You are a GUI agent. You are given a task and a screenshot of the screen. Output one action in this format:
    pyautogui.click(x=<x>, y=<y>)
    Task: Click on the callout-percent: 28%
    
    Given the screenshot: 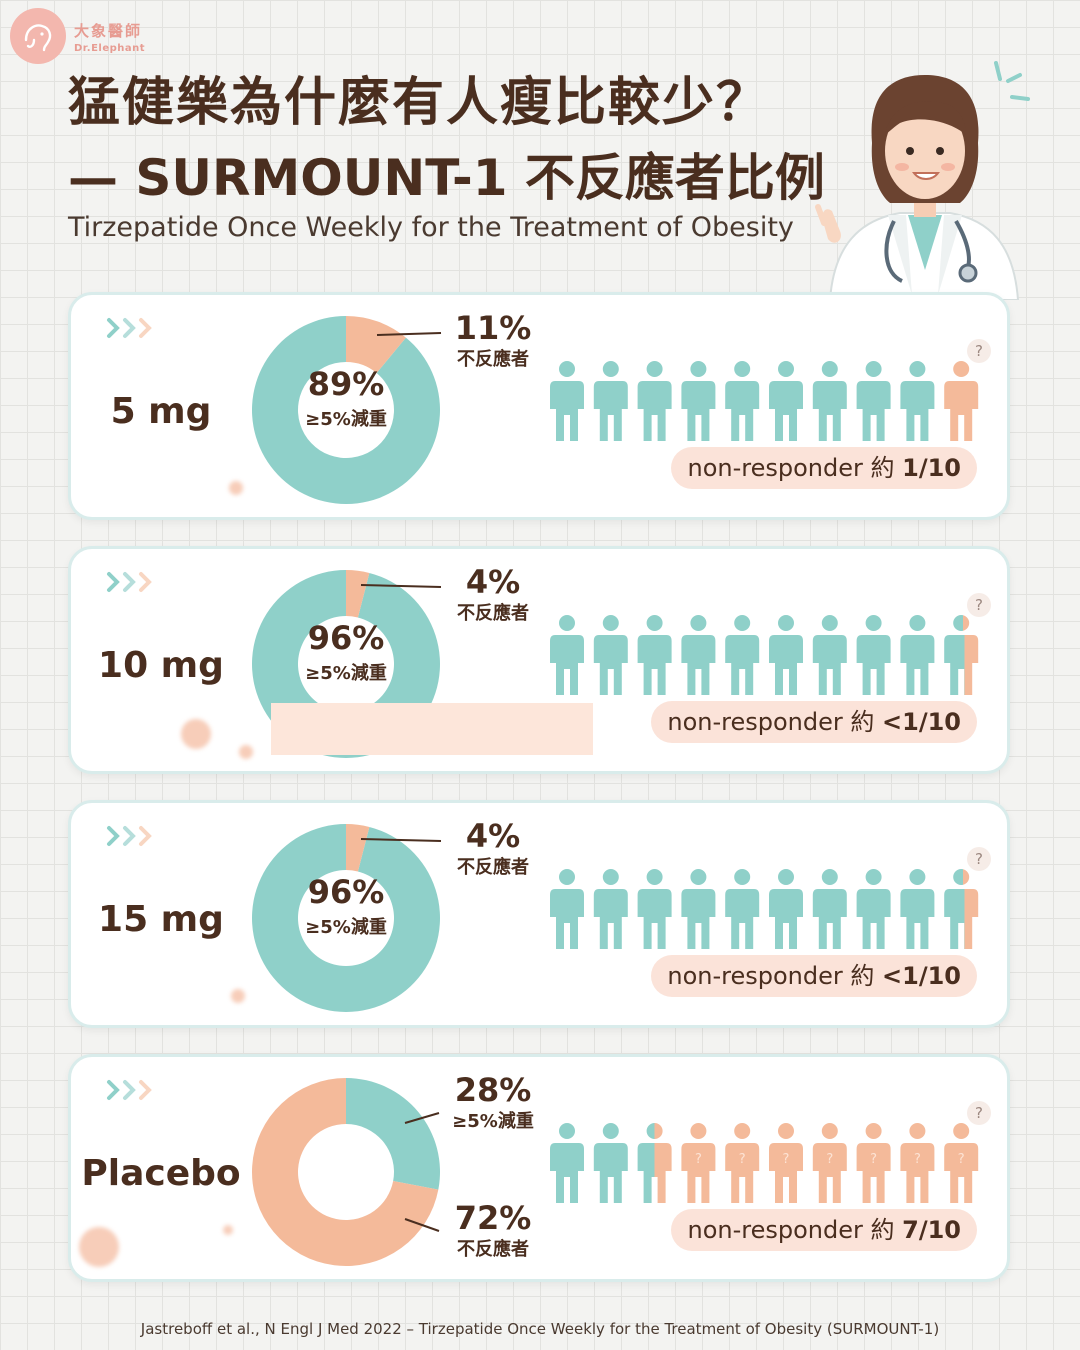 What is the action you would take?
    pyautogui.click(x=493, y=1090)
    